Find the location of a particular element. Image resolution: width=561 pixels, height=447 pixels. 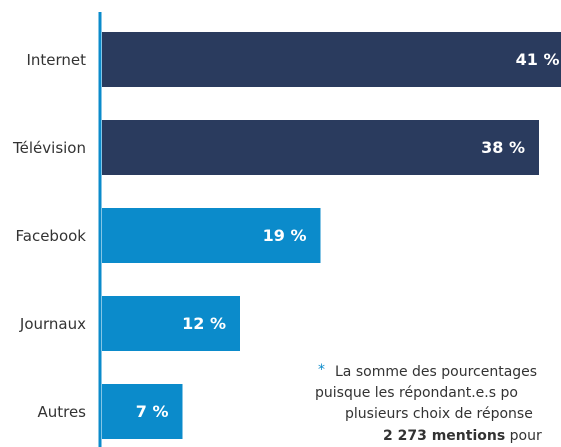

category-label: Autres is located at coordinates (61, 412).